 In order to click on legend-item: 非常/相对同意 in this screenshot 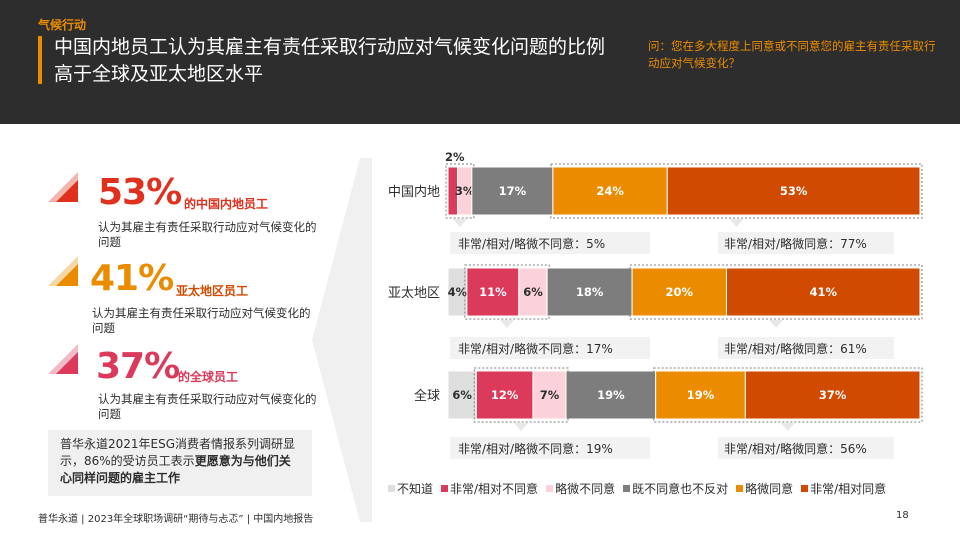, I will do `click(843, 488)`.